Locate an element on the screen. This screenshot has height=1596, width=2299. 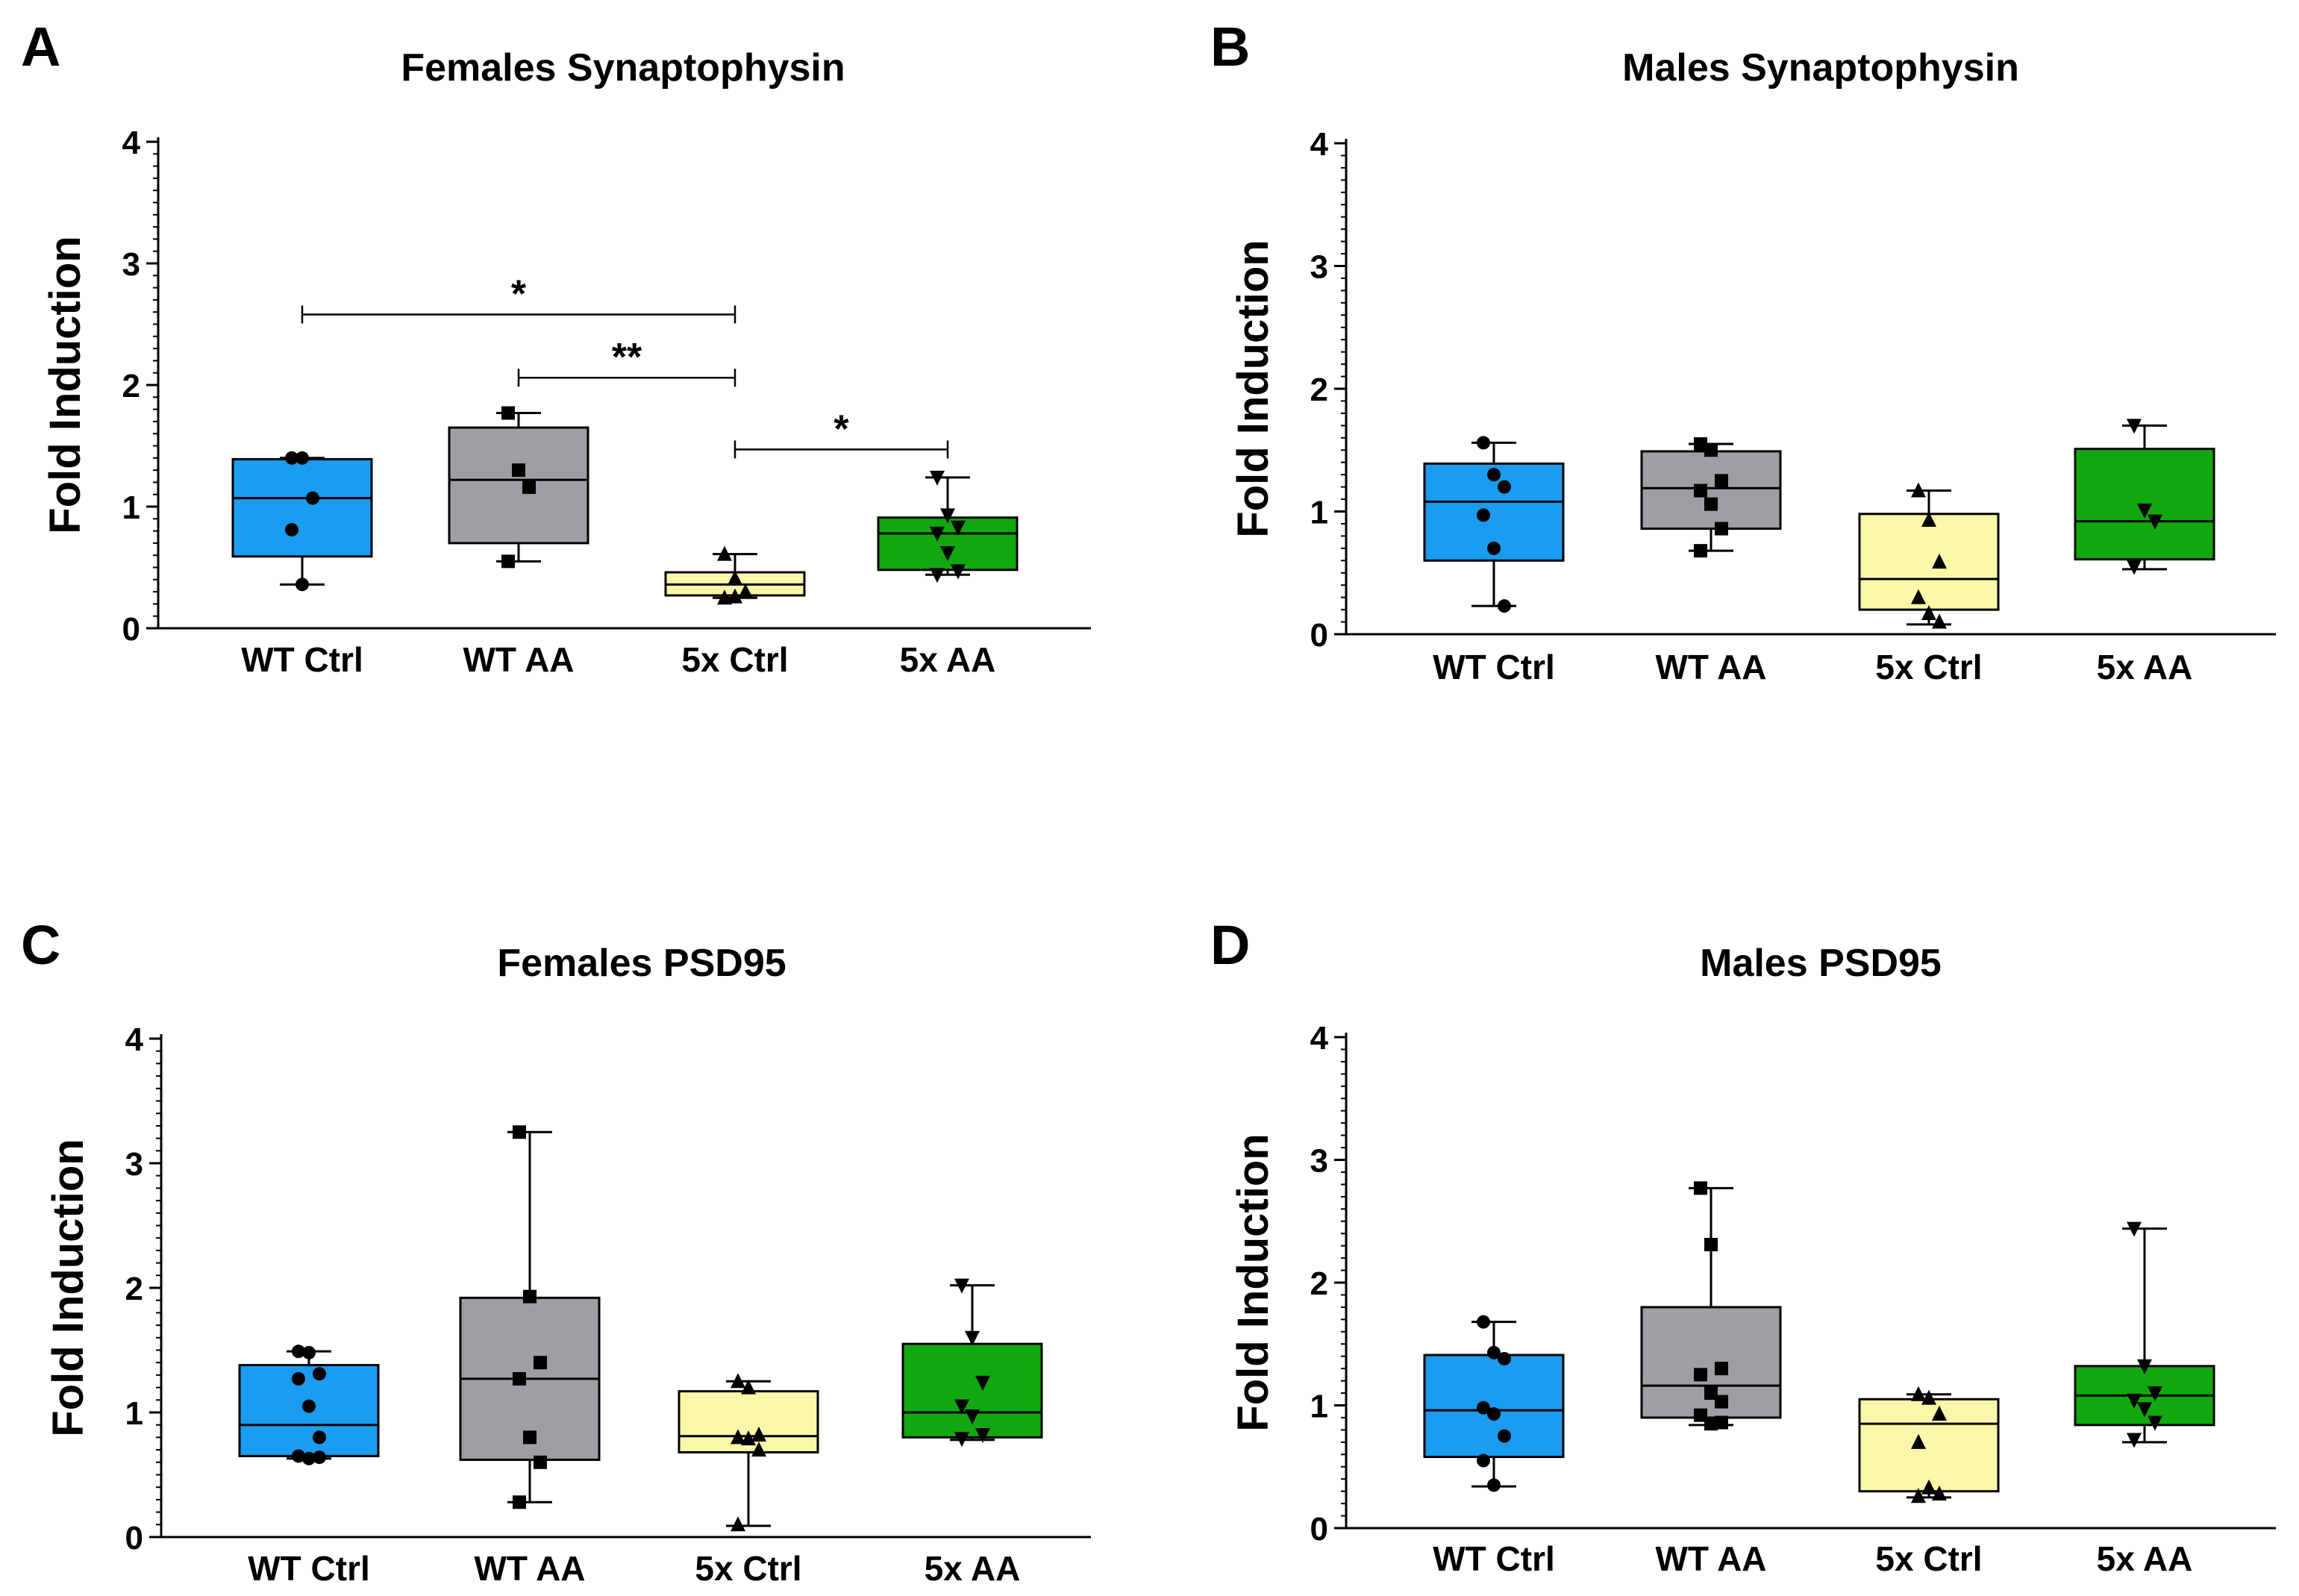
x-tick-label: 5x Ctrl is located at coordinates (734, 659).